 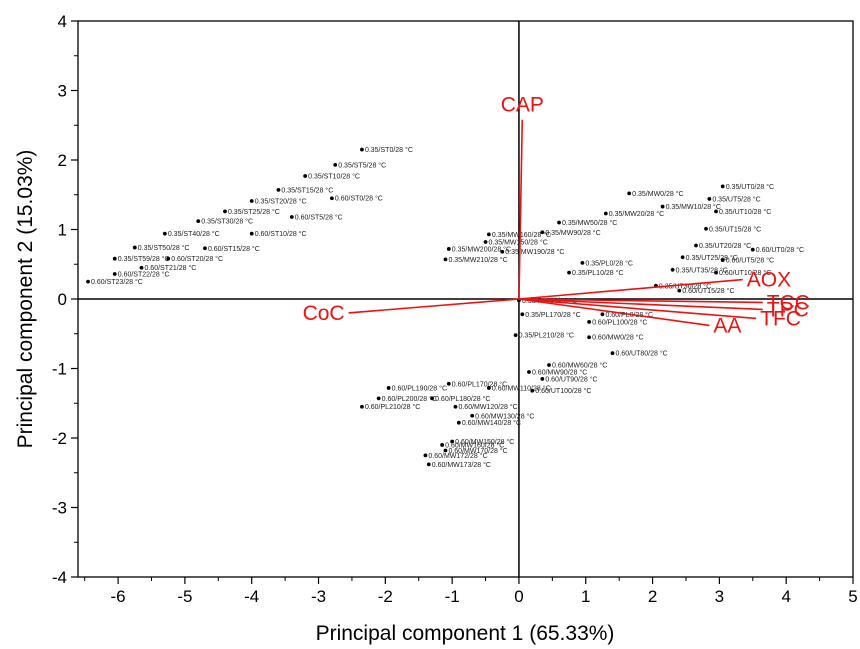 What do you see at coordinates (281, 234) in the screenshot?
I see `score-point-label: 0.60/ST10/28 °C` at bounding box center [281, 234].